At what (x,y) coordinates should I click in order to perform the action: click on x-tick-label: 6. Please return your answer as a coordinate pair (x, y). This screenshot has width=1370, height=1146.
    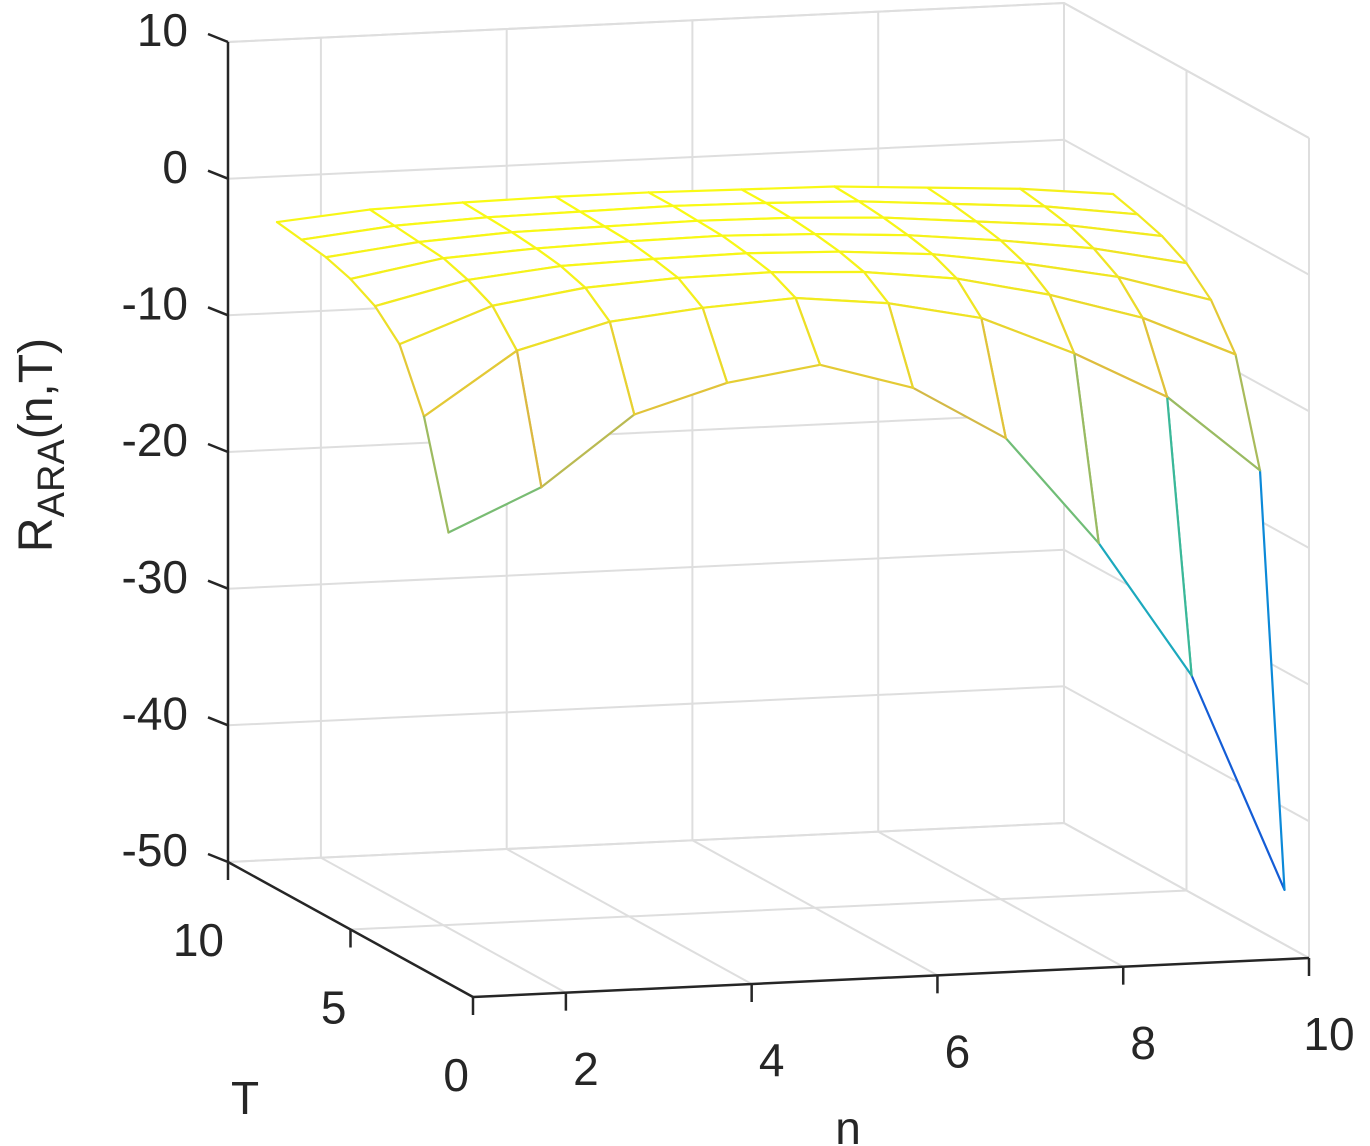
    Looking at the image, I should click on (958, 1051).